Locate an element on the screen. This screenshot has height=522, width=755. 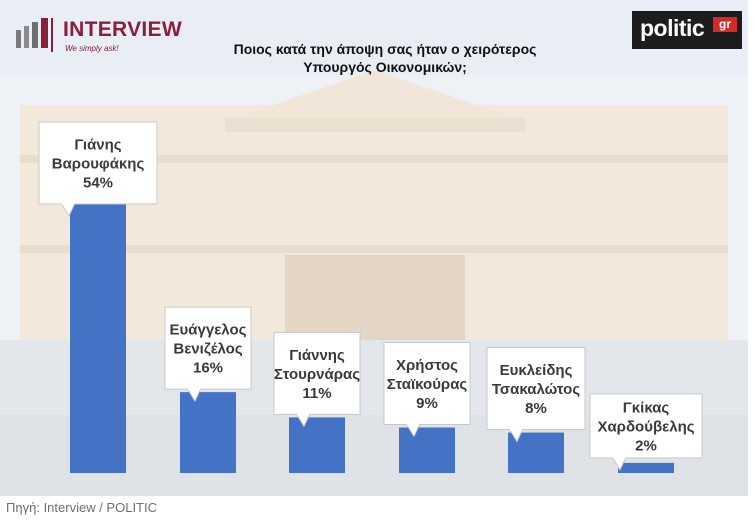
category-label-6-line-2: Χαρδούβελης is located at coordinates (645, 426).